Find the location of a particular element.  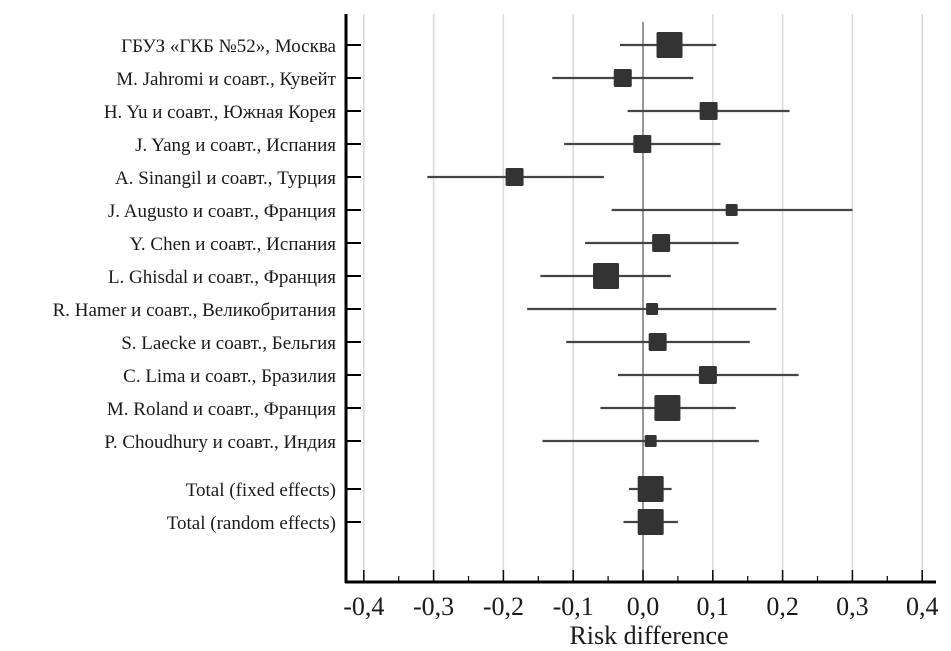

total-label: Total (random effects) is located at coordinates (251, 523).